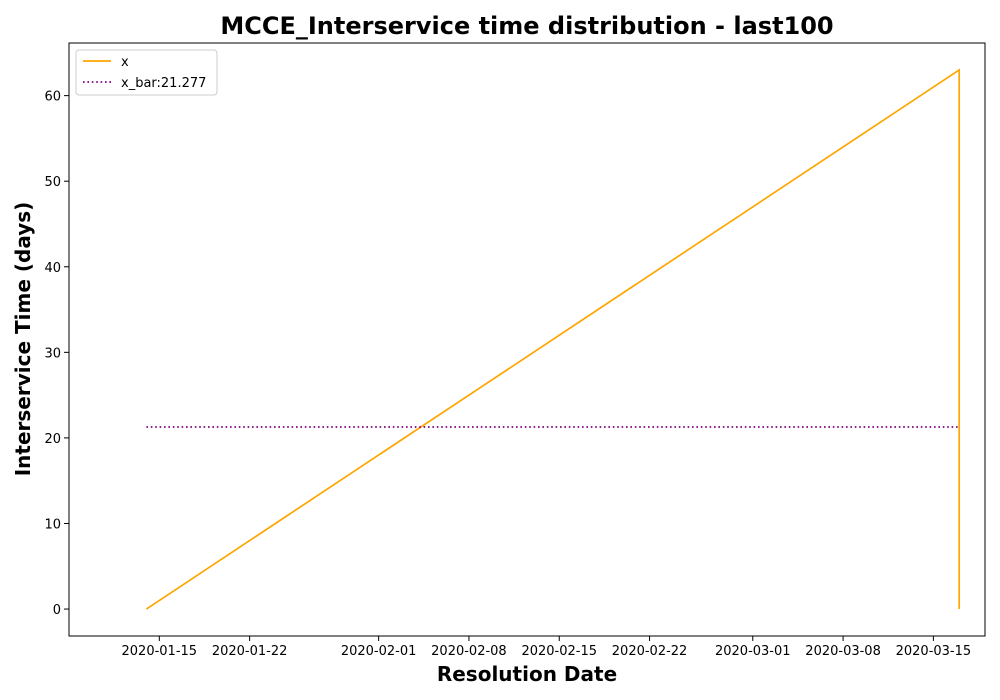 Image resolution: width=1000 pixels, height=700 pixels. I want to click on y-tick-label-6: 60, so click(52, 97).